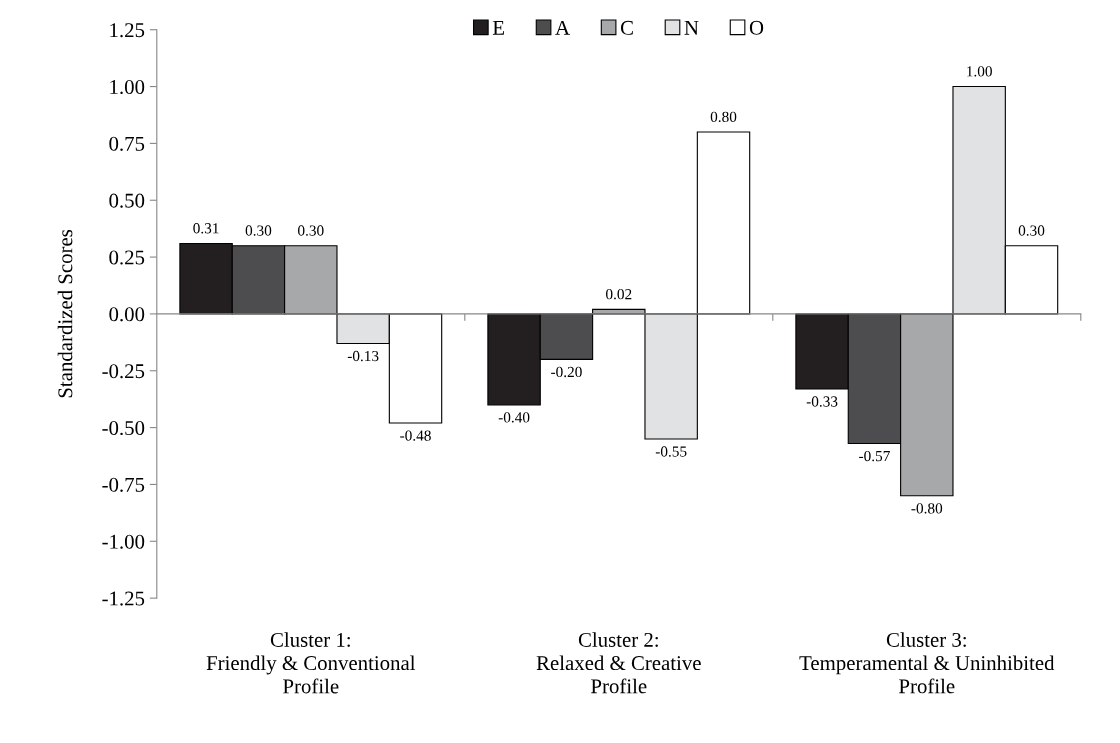  Describe the element at coordinates (123, 541) in the screenshot. I see `y-tick-label: -1.00` at that location.